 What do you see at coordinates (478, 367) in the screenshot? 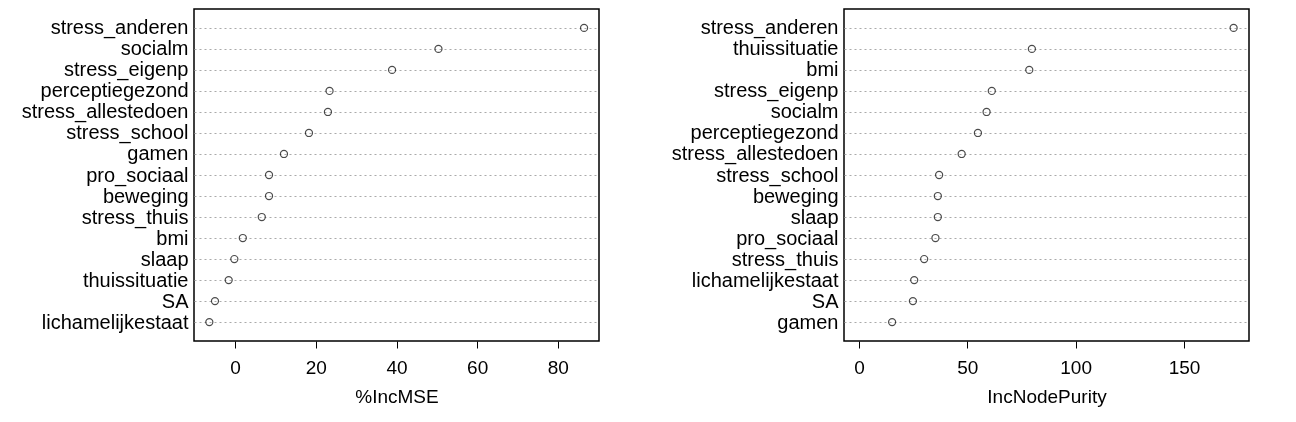
I see `x-tick-label: 60` at bounding box center [478, 367].